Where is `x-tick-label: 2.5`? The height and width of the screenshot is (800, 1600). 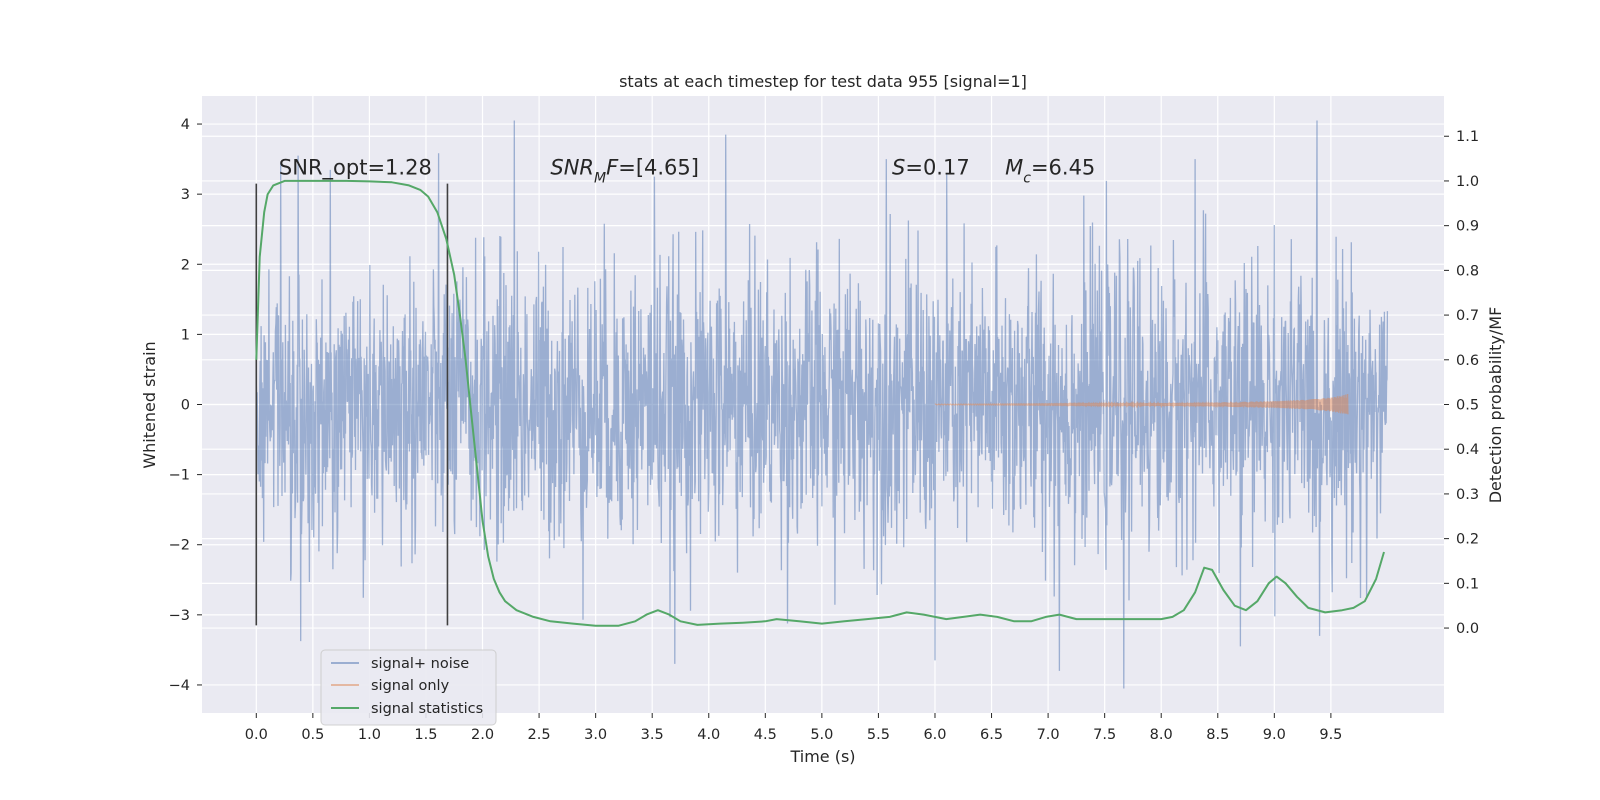 x-tick-label: 2.5 is located at coordinates (539, 735).